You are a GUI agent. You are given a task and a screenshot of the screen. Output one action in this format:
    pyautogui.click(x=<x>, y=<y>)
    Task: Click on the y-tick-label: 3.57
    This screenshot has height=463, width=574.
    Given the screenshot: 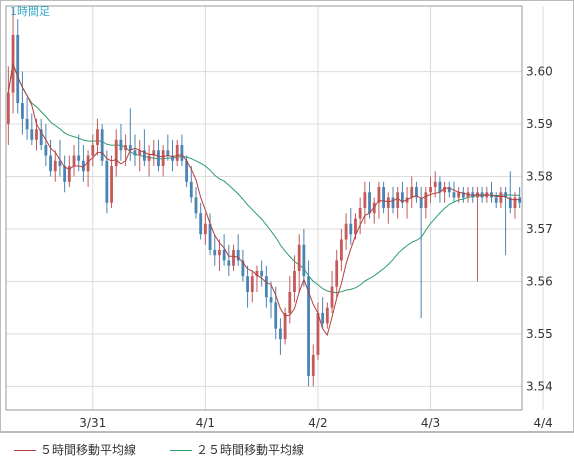 What is the action you would take?
    pyautogui.click(x=539, y=229)
    